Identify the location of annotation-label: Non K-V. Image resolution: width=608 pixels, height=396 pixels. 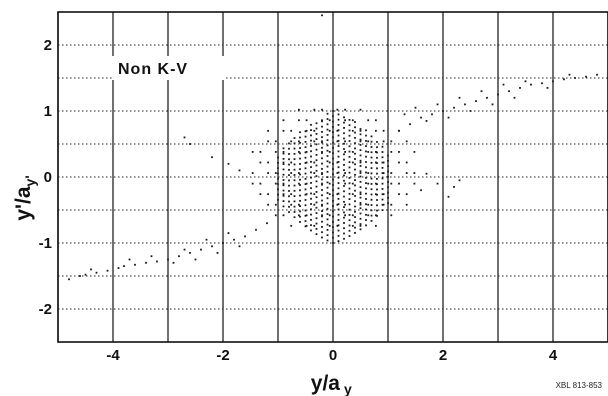
(153, 69).